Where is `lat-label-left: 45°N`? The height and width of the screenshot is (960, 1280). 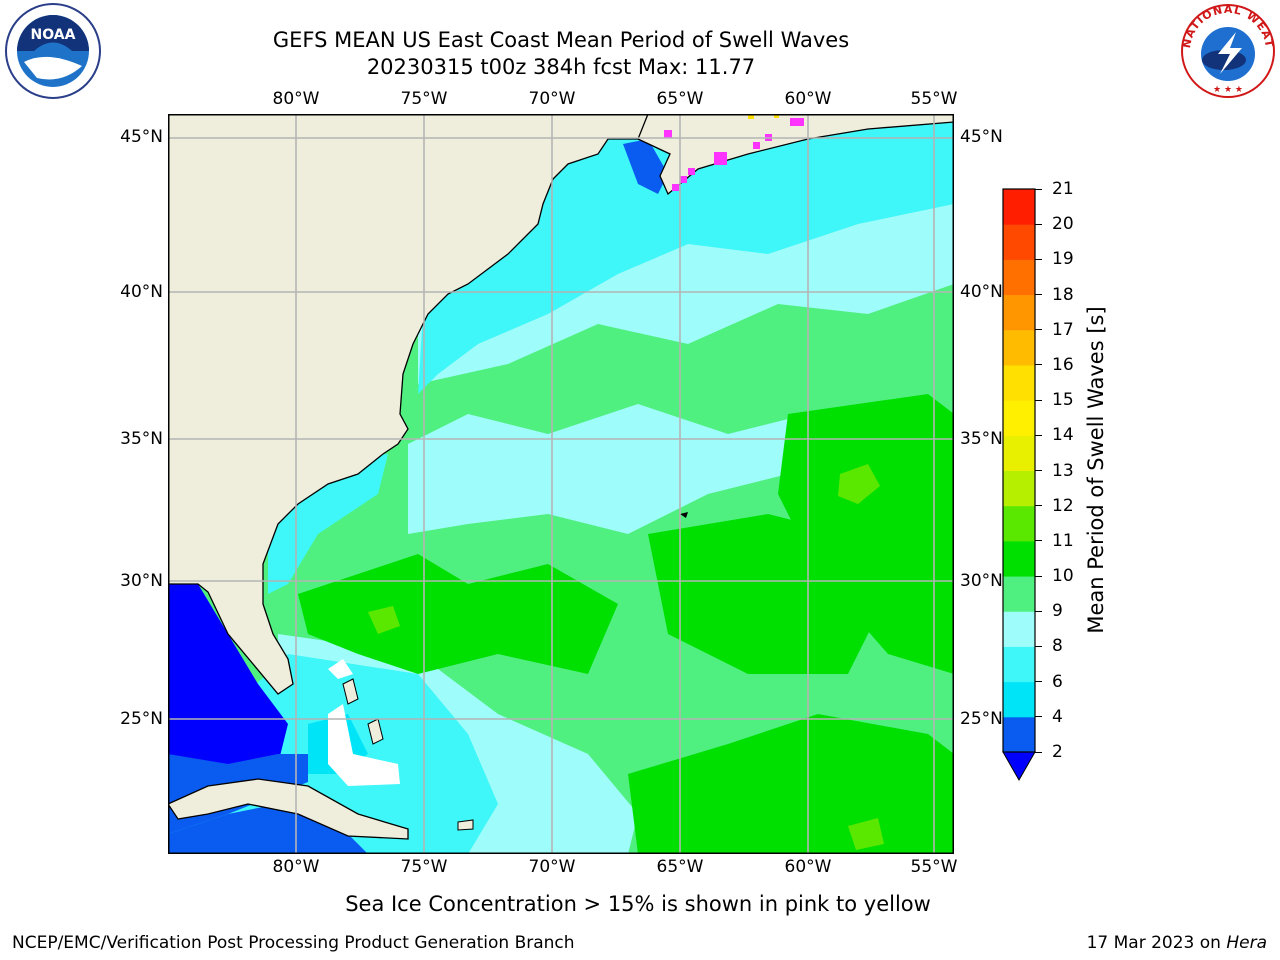
lat-label-left: 45°N is located at coordinates (141, 137).